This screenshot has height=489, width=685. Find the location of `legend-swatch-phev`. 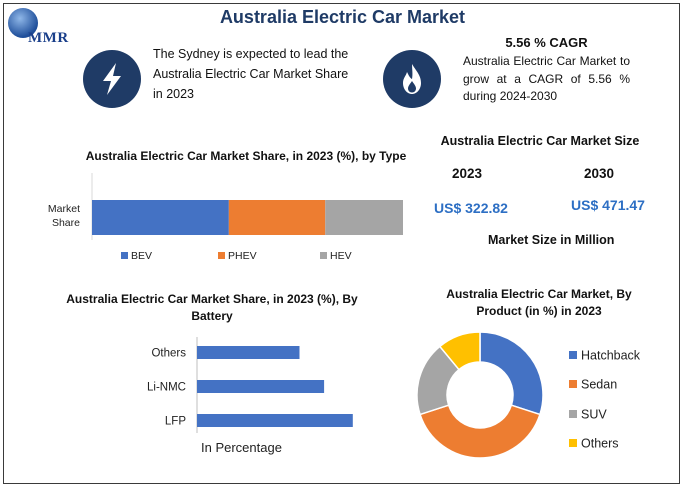

legend-swatch-phev is located at coordinates (221, 255).